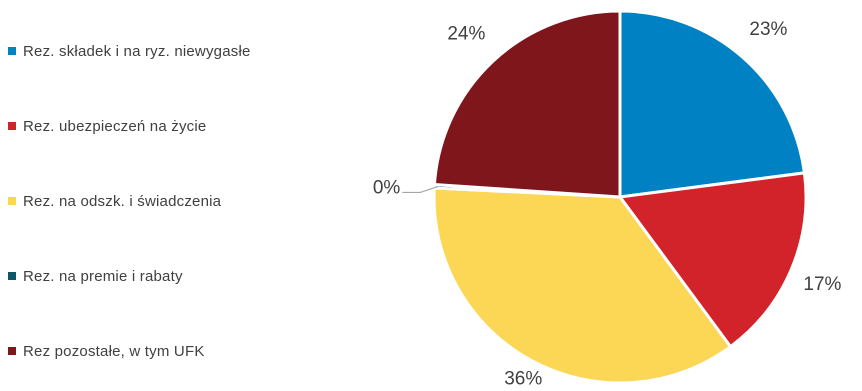 The image size is (862, 391). Describe the element at coordinates (768, 29) in the screenshot. I see `data-label: 23%` at that location.